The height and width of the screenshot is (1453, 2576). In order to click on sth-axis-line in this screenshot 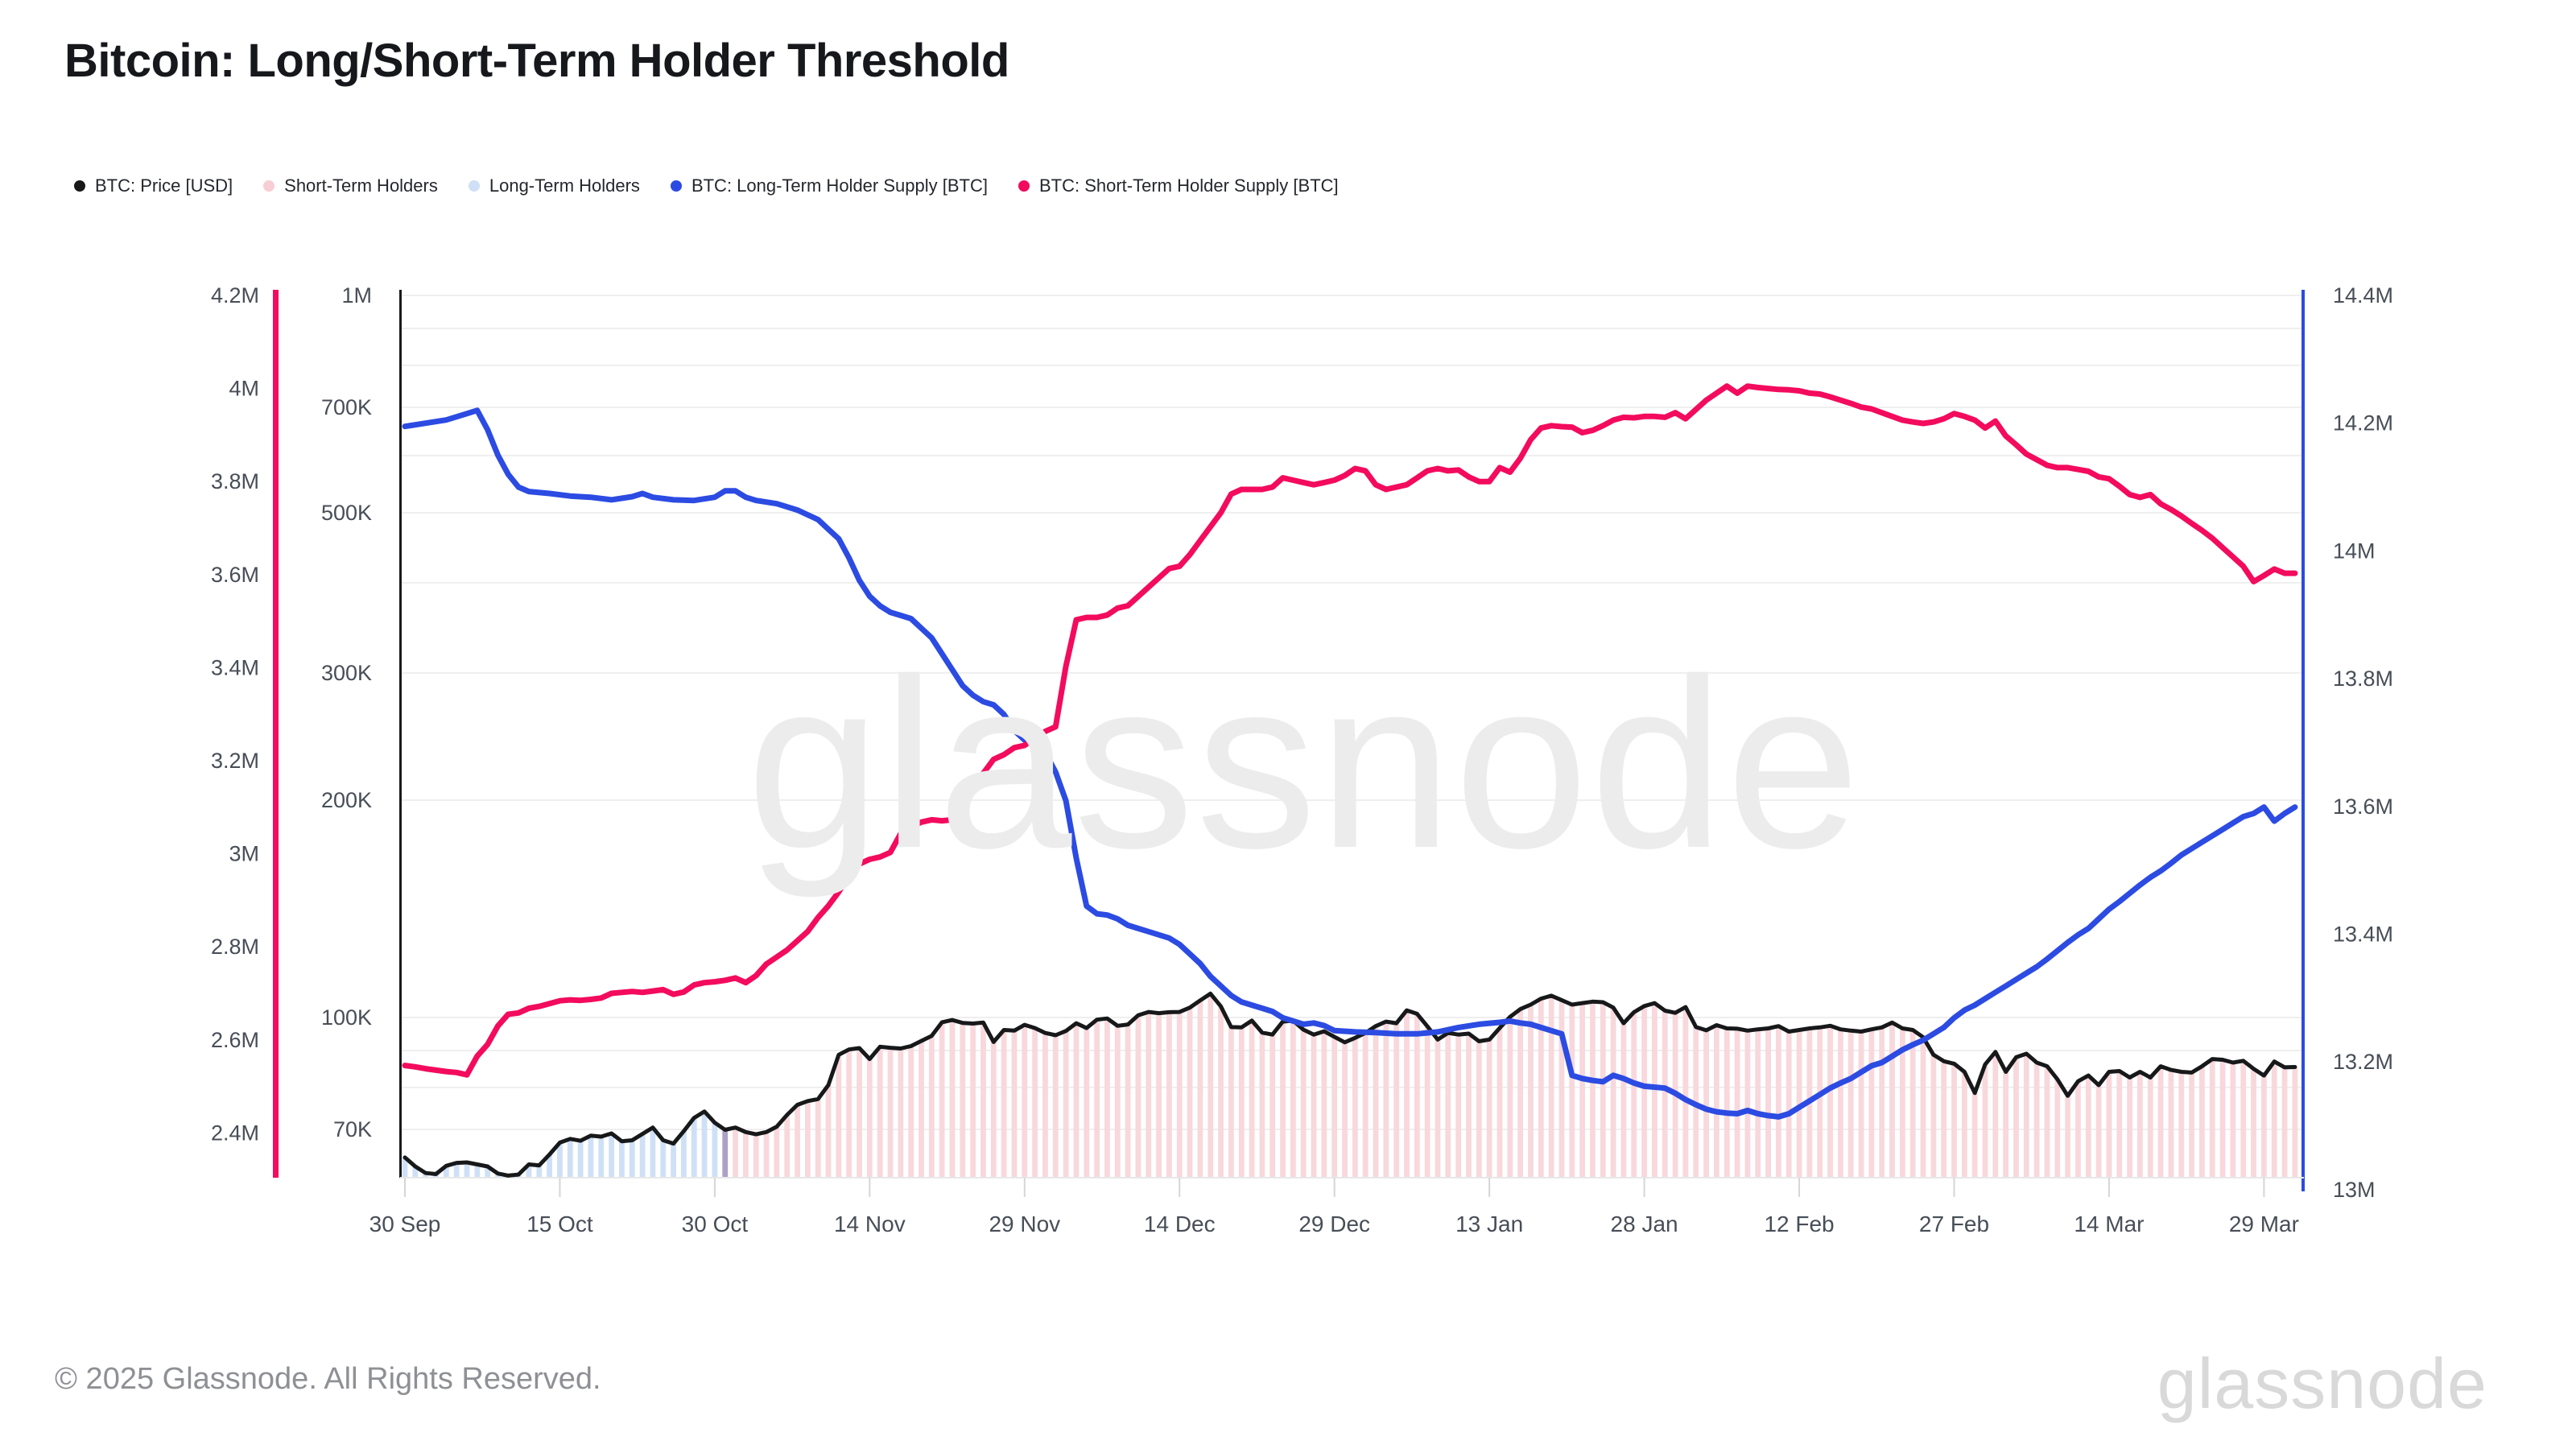, I will do `click(276, 734)`.